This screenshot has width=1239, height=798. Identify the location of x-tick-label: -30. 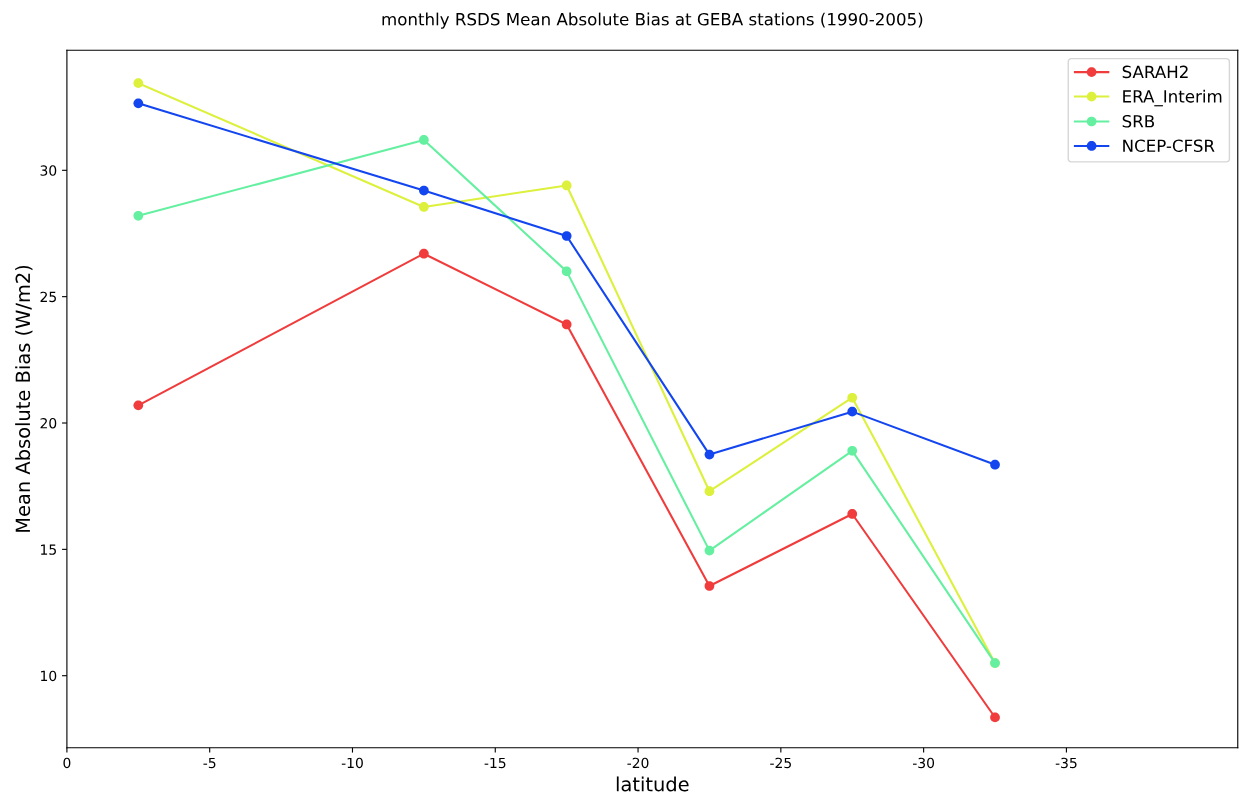
(923, 763).